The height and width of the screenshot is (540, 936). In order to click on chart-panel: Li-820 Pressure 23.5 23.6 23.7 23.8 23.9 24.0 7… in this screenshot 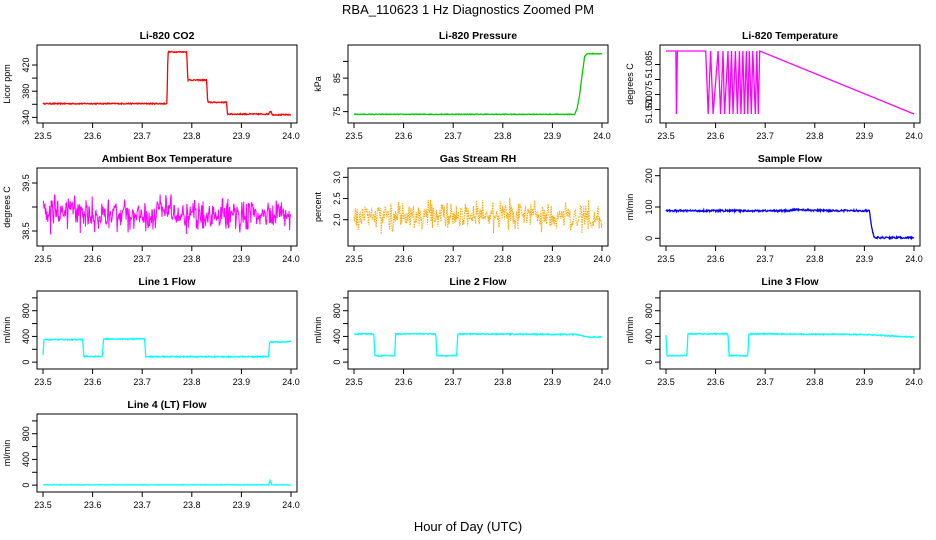, I will do `click(462, 85)`.